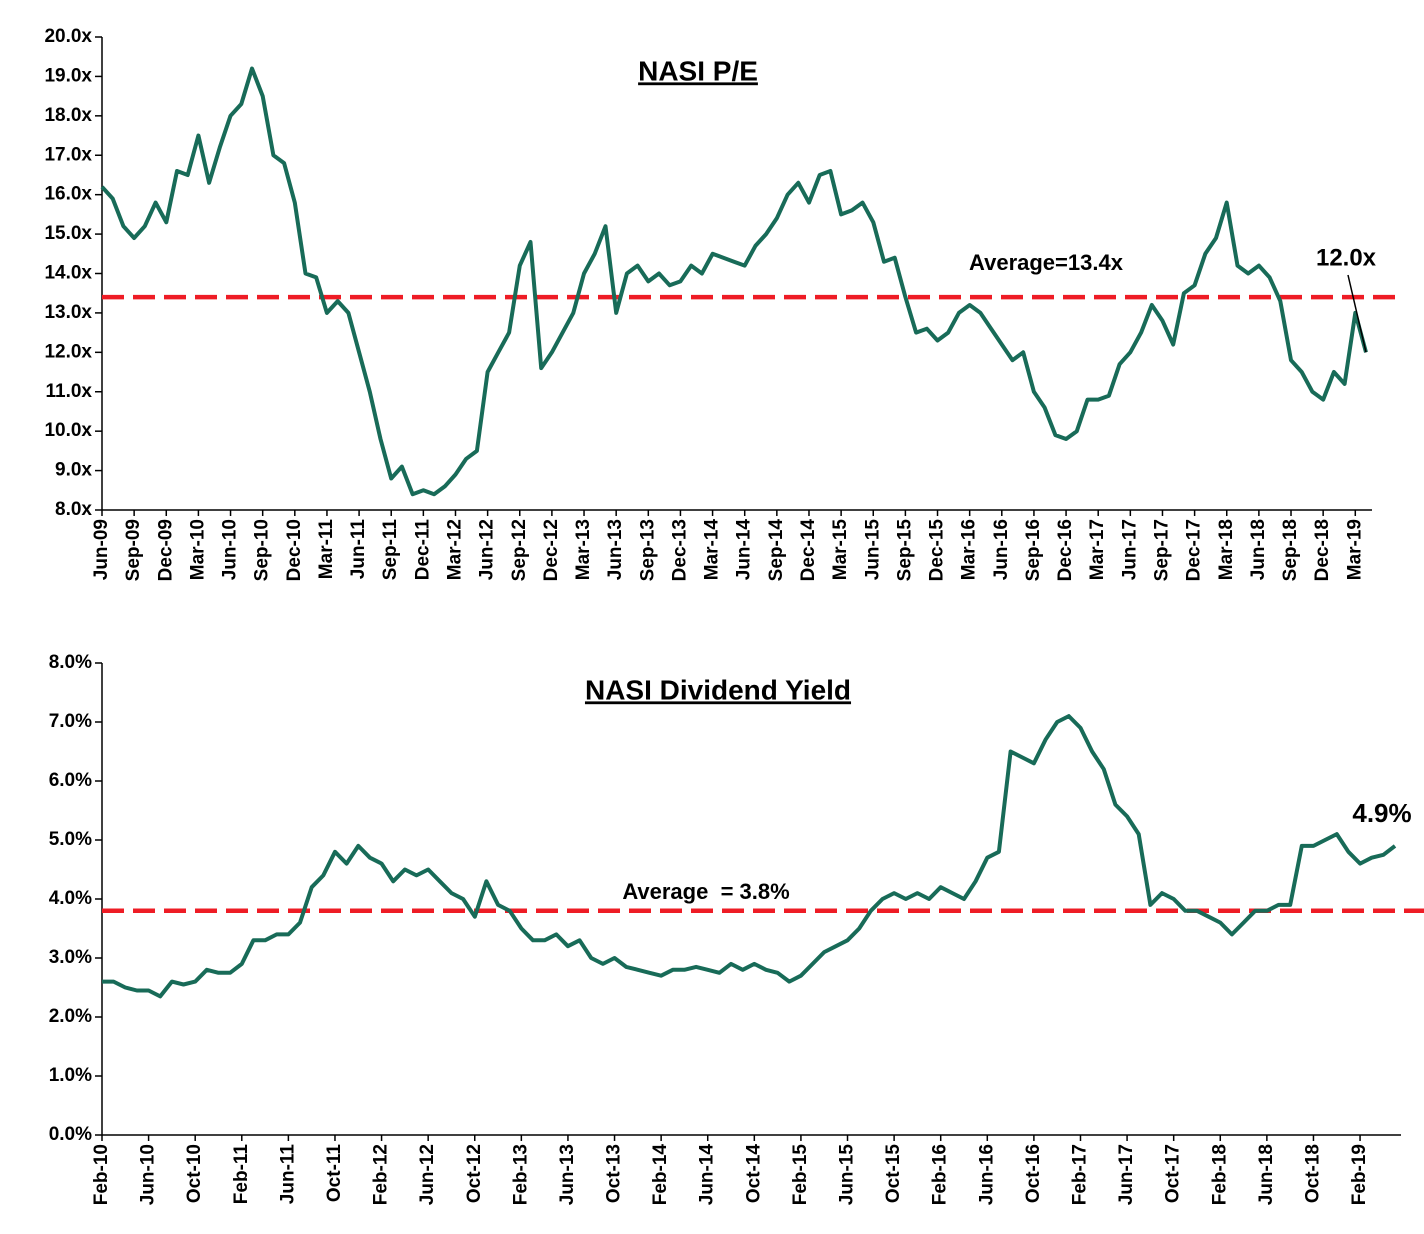 The width and height of the screenshot is (1424, 1234). I want to click on y-tick-label: 14.0x, so click(68, 273).